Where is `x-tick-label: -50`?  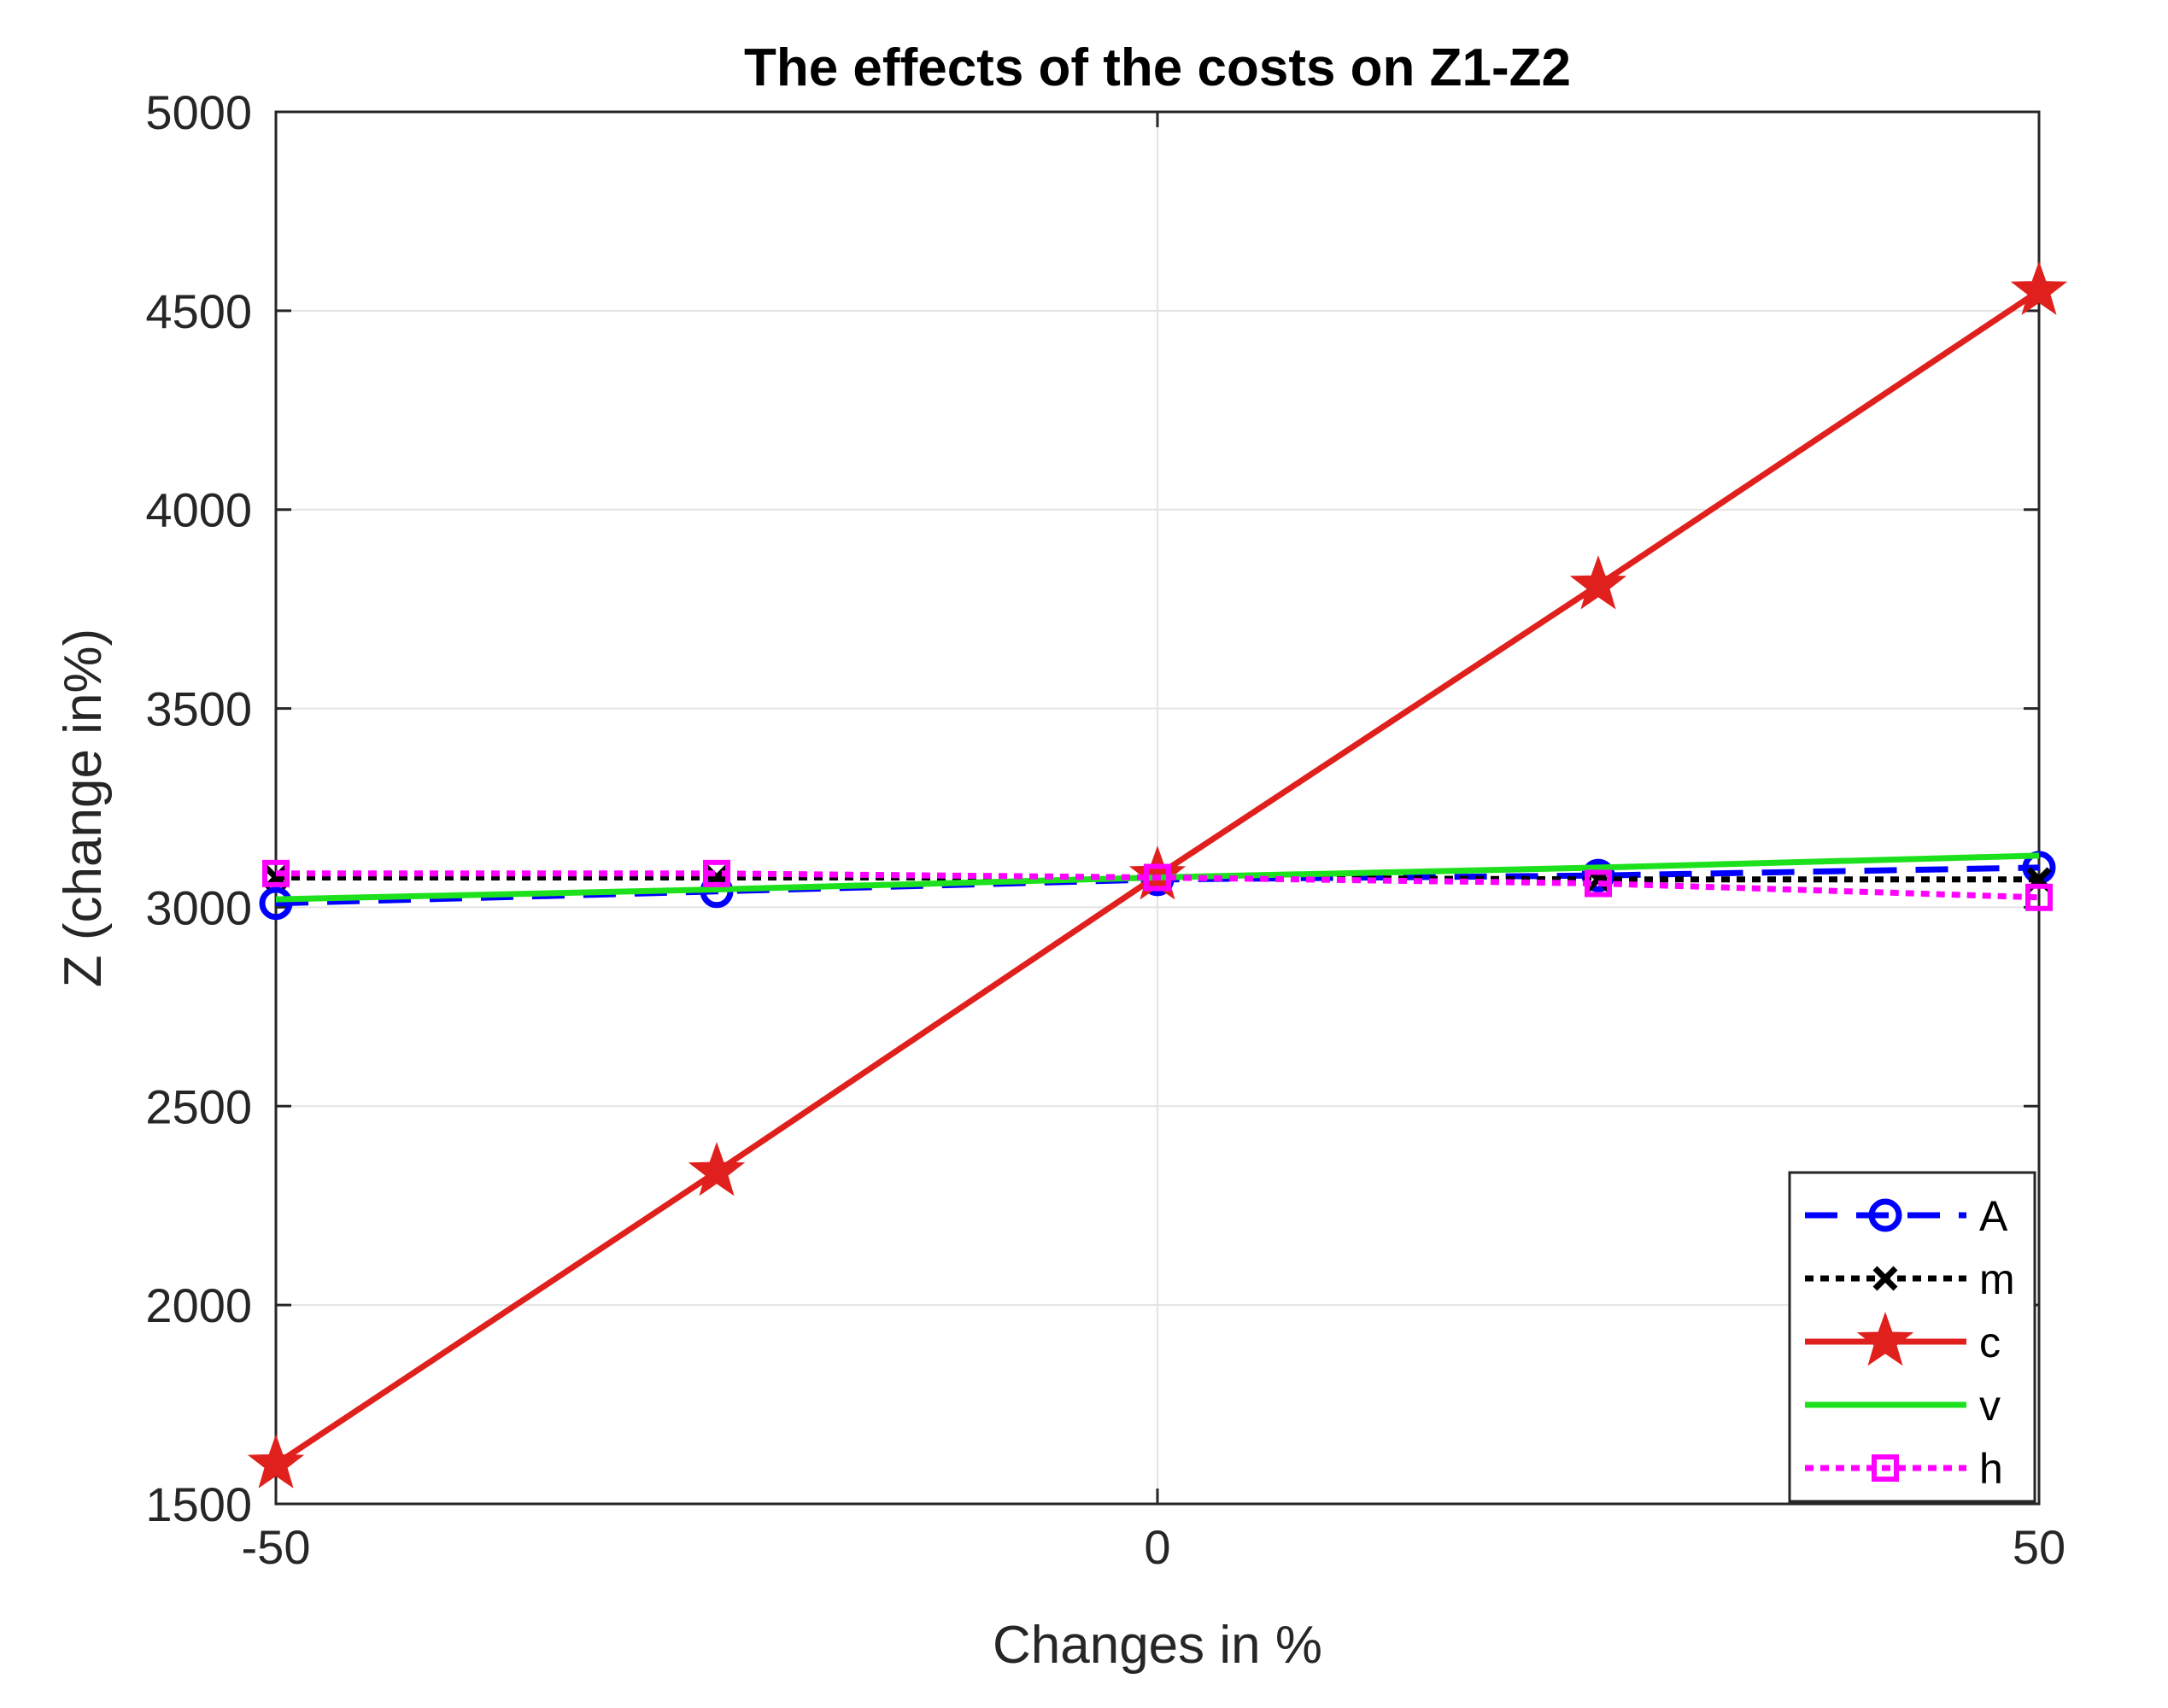
x-tick-label: -50 is located at coordinates (277, 1547).